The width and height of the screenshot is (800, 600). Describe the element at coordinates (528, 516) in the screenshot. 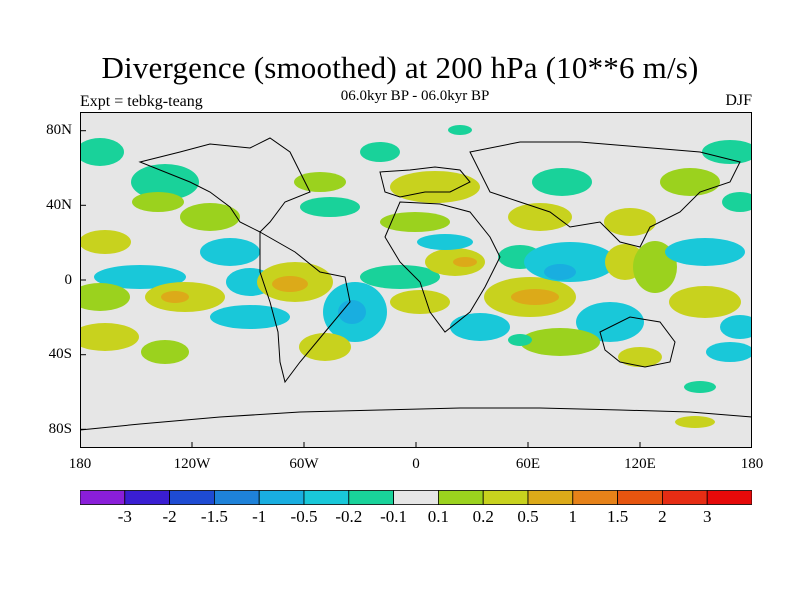

I see `colorbar-tick-label: 0.5` at that location.